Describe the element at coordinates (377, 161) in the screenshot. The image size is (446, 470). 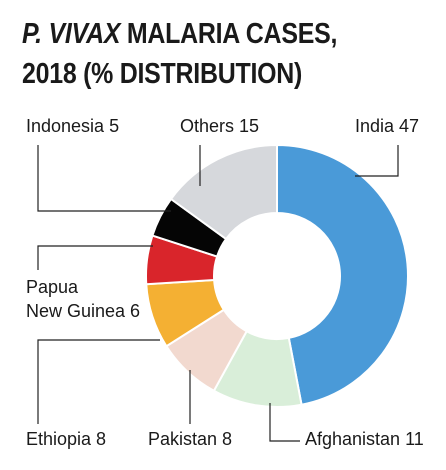
I see `leader-india` at that location.